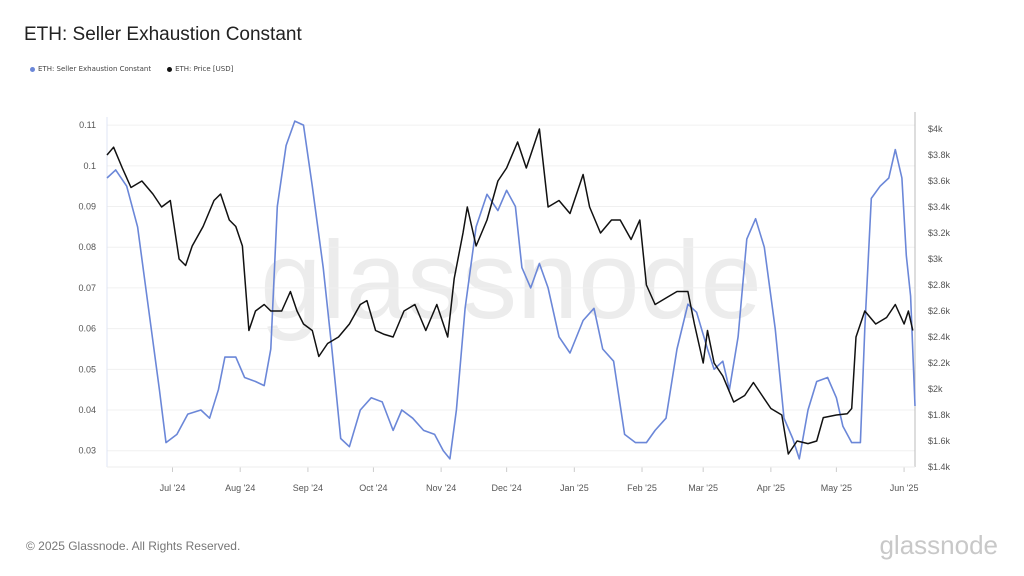 This screenshot has height=576, width=1024. What do you see at coordinates (939, 207) in the screenshot?
I see `y-right-tick-label: $3.4k` at bounding box center [939, 207].